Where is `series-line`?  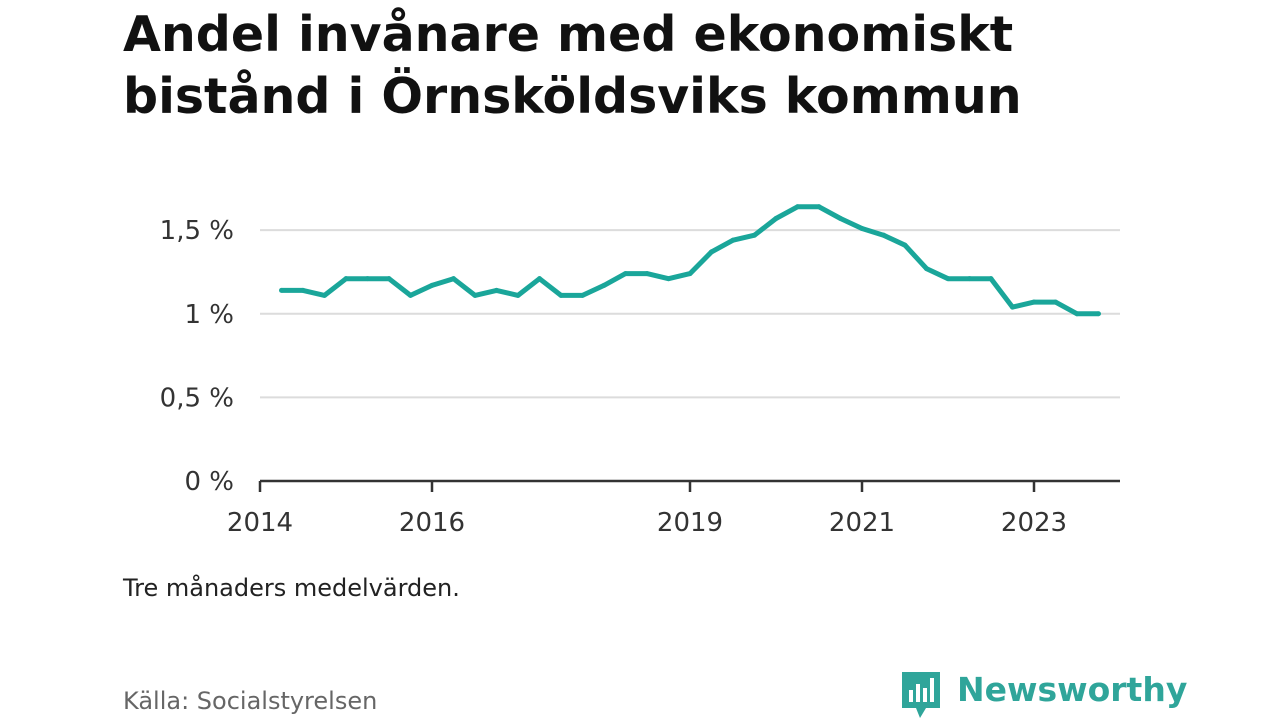 series-line is located at coordinates (690, 260).